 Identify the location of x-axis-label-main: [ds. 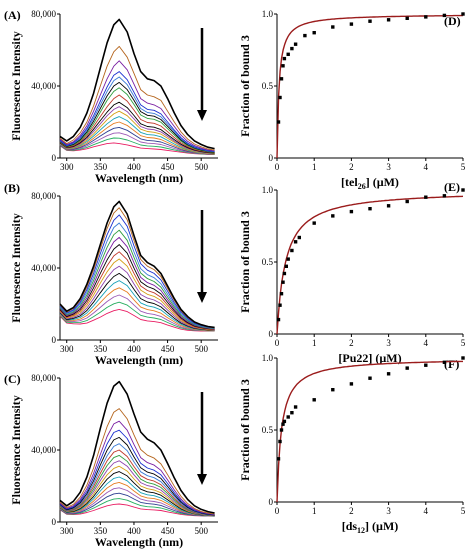
(350, 526).